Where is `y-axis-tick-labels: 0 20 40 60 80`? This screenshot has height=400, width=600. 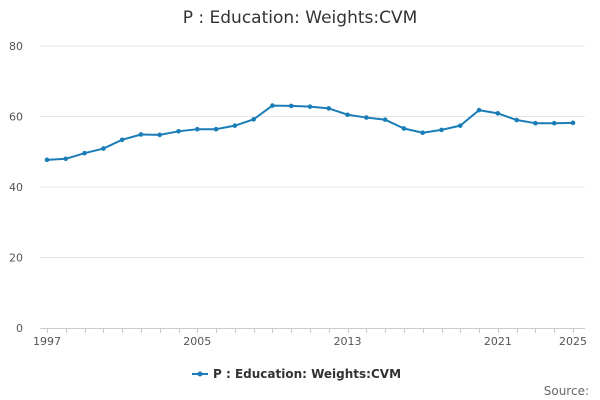 y-axis-tick-labels: 0 20 40 60 80 is located at coordinates (16, 187).